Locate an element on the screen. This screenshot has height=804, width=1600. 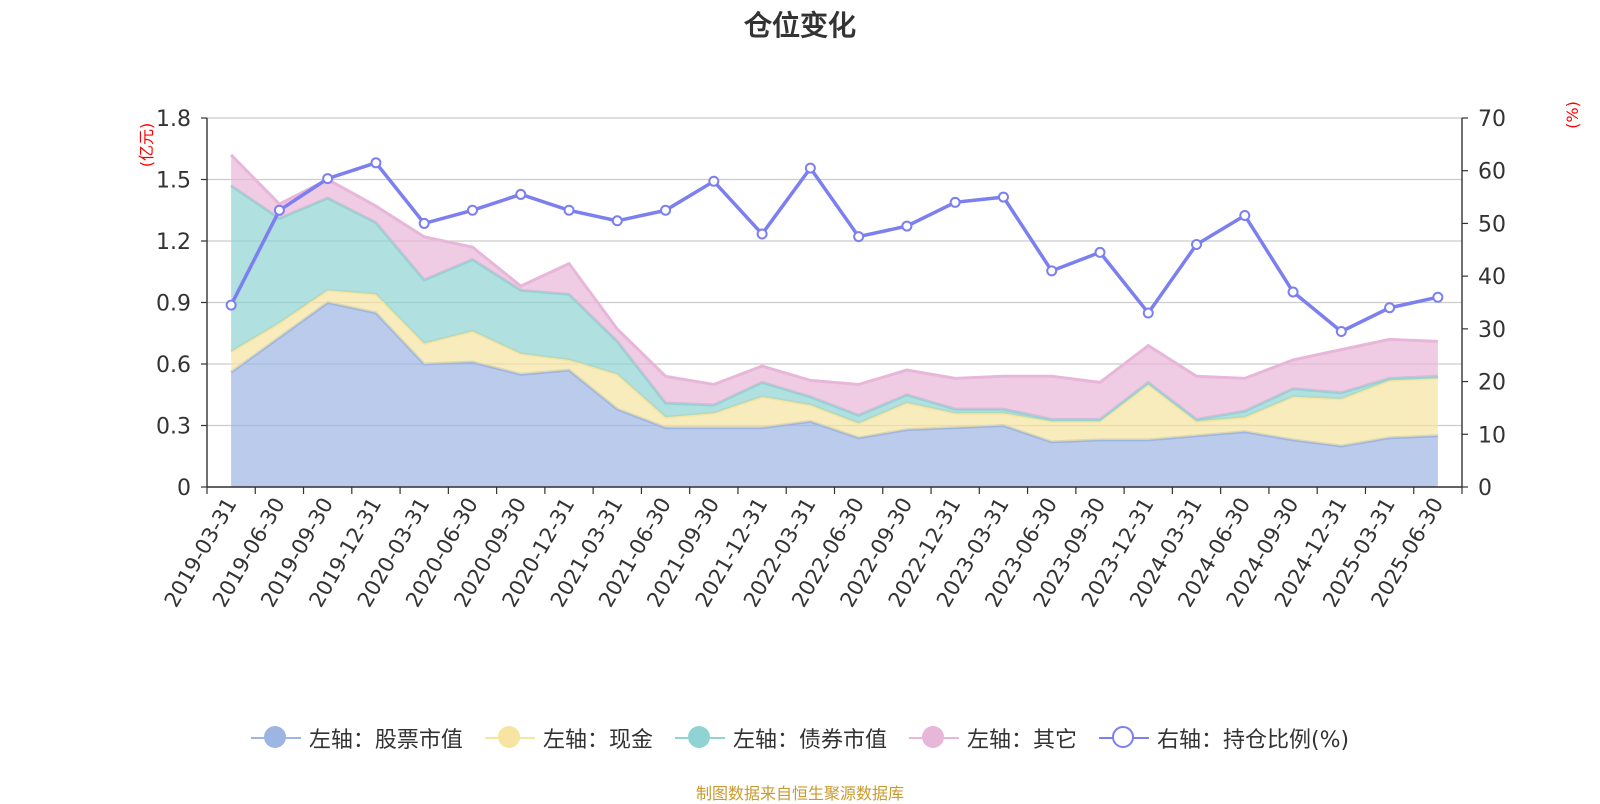
left-tick-label: 0.3 is located at coordinates (173, 427).